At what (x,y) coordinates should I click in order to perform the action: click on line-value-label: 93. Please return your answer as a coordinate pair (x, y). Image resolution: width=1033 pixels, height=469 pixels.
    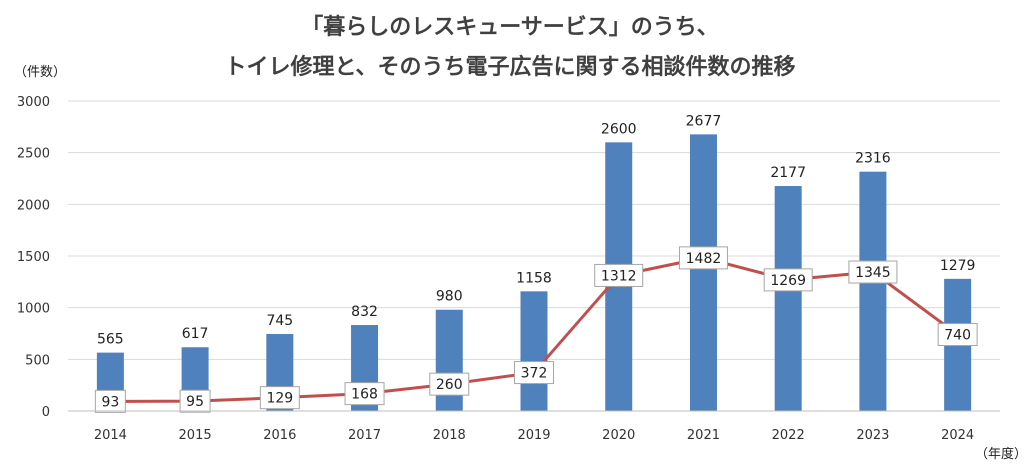
    Looking at the image, I should click on (110, 402).